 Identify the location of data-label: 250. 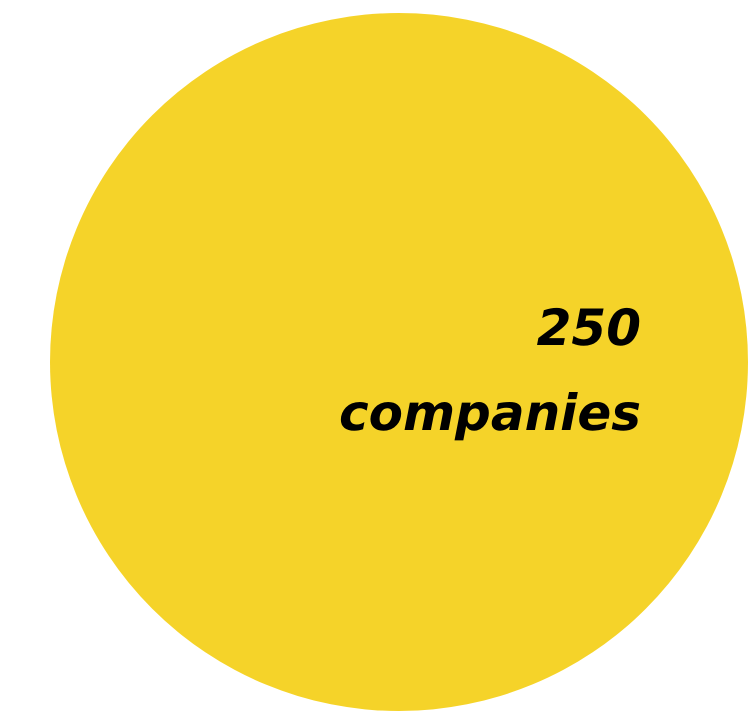
(588, 328).